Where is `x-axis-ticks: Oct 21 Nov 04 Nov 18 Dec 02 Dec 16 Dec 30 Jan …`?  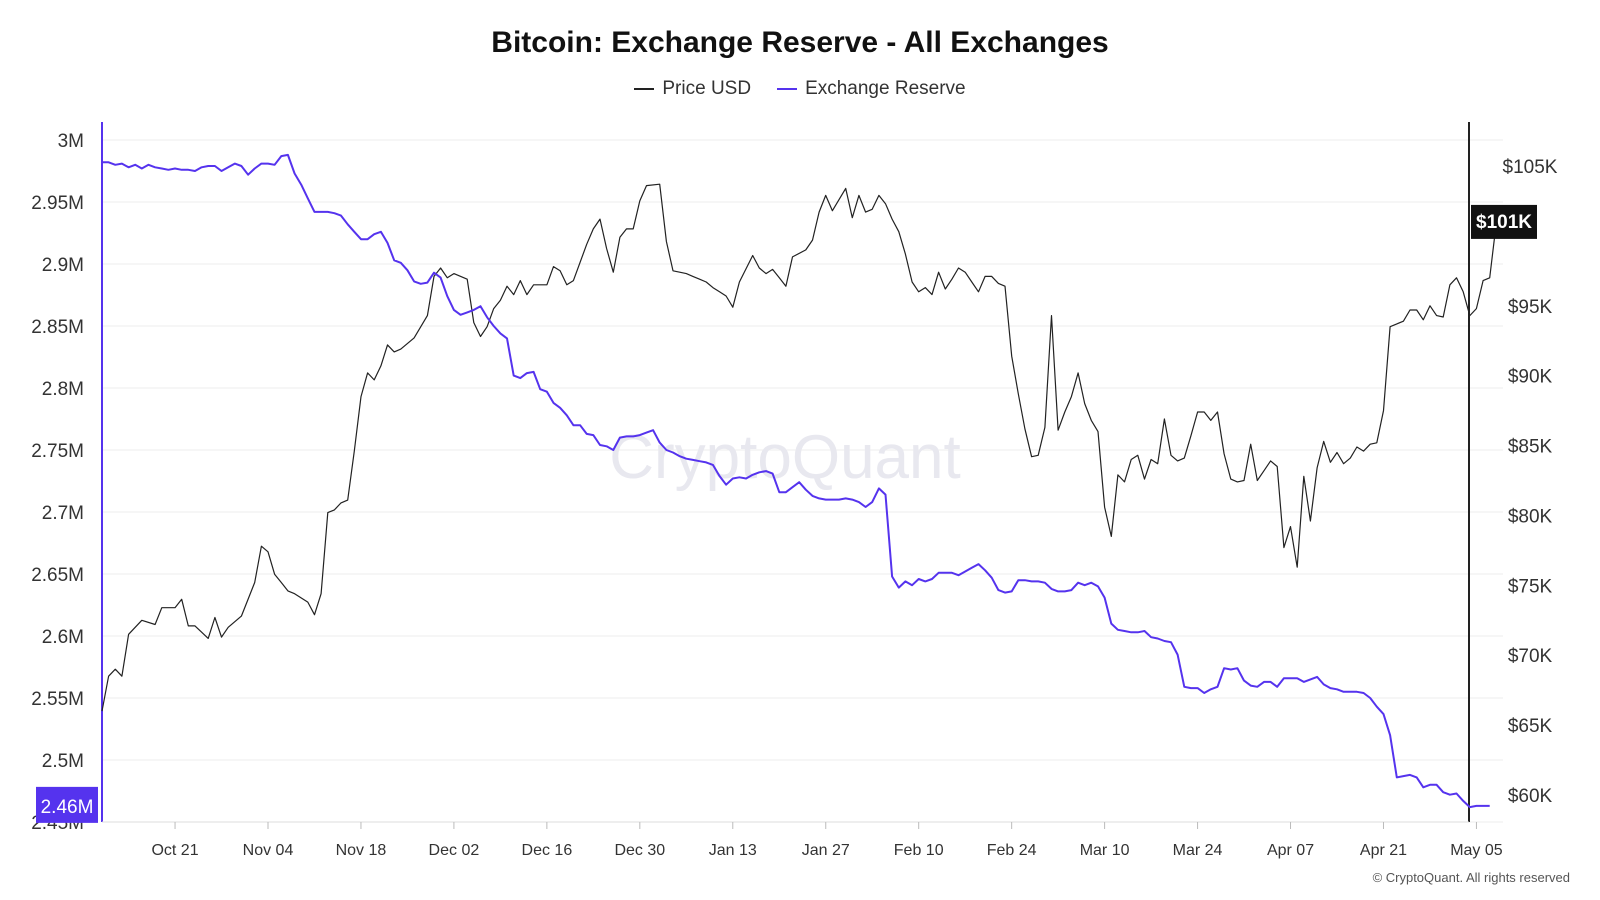
x-axis-ticks: Oct 21 Nov 04 Nov 18 Dec 02 Dec 16 Dec 30 Jan … is located at coordinates (827, 840).